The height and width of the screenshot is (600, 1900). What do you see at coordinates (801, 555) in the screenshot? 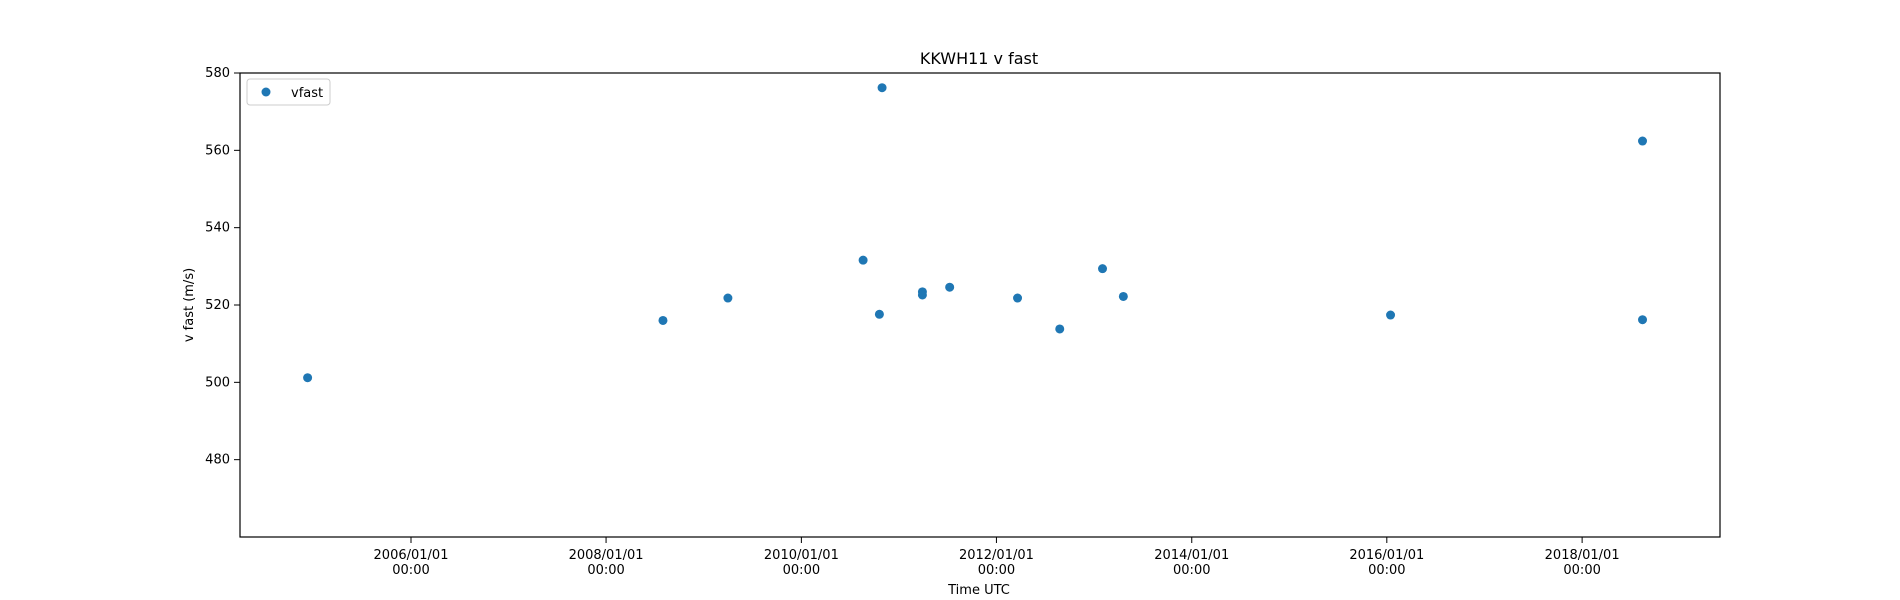
I see `x-tick-label: 2010/01/01` at bounding box center [801, 555].